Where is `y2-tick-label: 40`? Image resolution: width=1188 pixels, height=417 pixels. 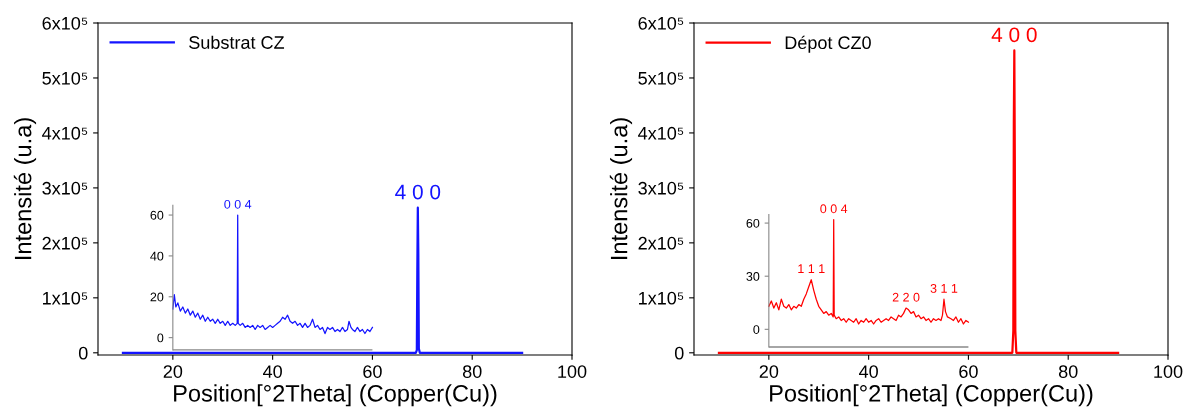 y2-tick-label: 40 is located at coordinates (157, 256).